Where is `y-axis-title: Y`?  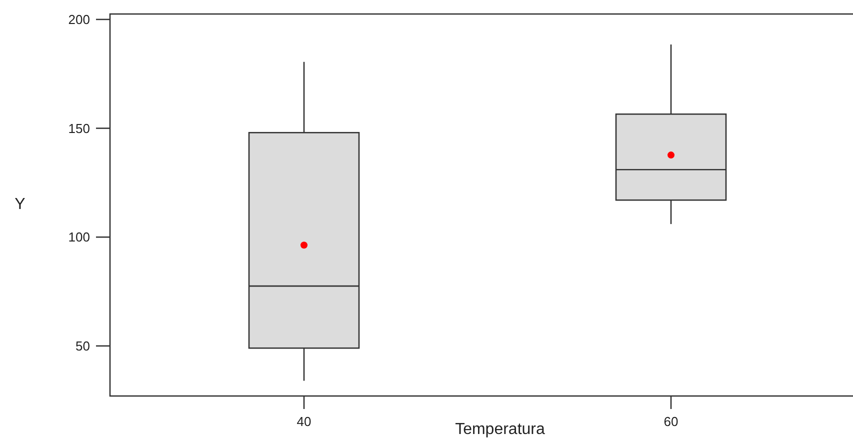 y-axis-title: Y is located at coordinates (20, 204).